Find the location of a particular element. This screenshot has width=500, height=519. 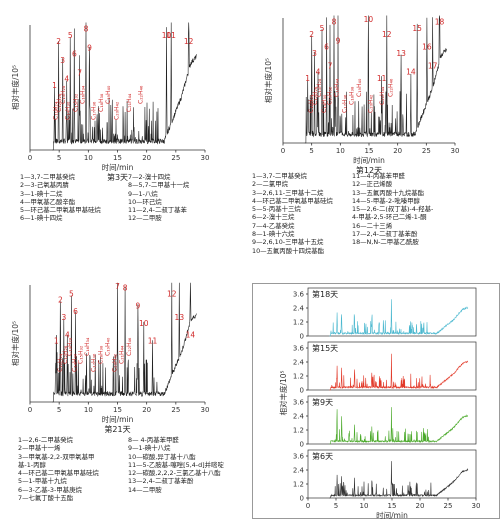

legend-entry: 10—环己烷 is located at coordinates (145, 201).